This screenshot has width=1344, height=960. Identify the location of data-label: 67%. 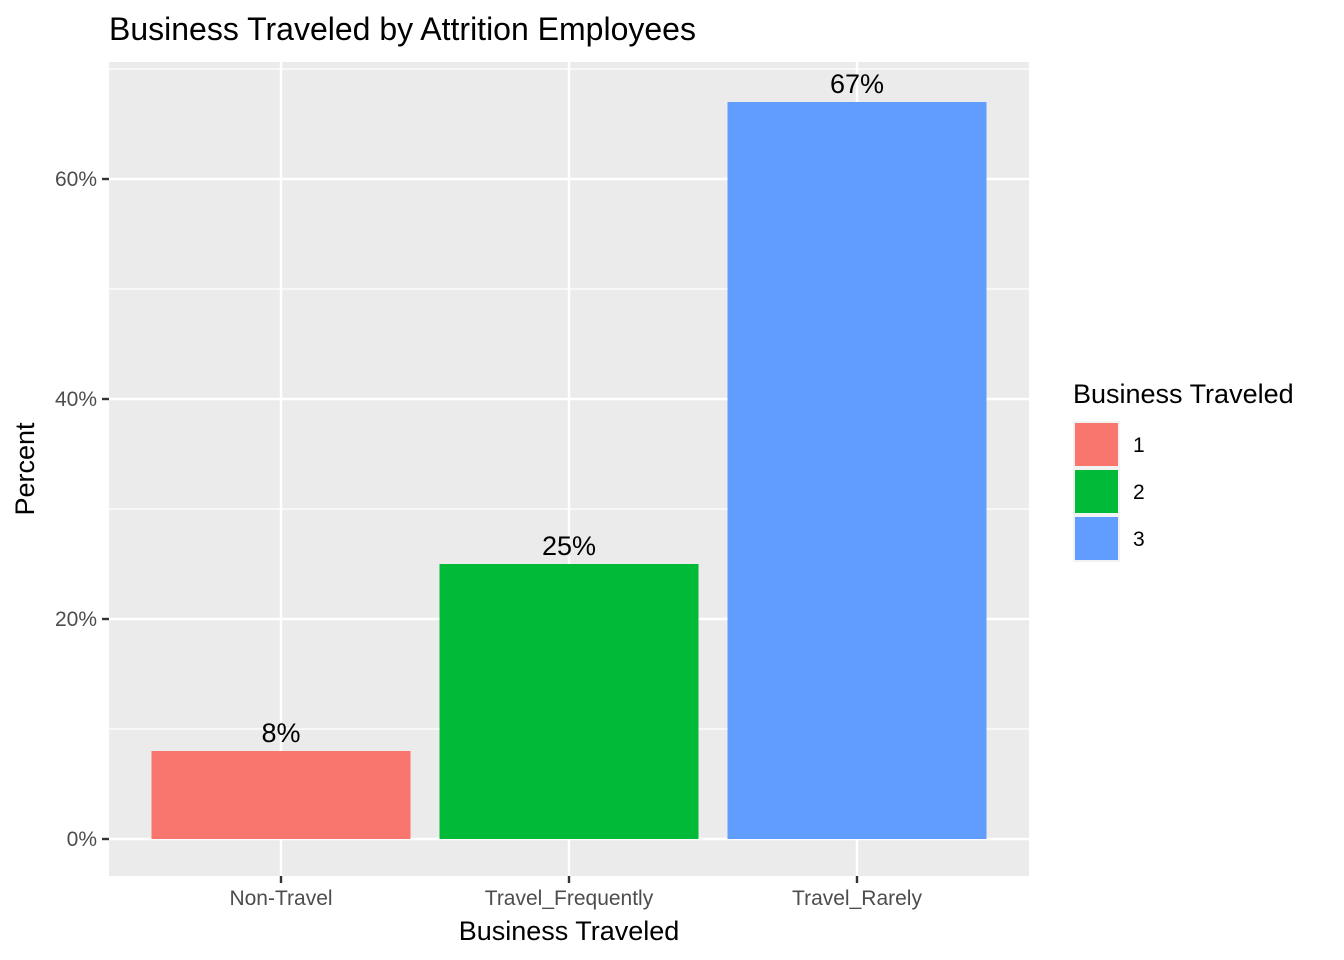
(857, 84).